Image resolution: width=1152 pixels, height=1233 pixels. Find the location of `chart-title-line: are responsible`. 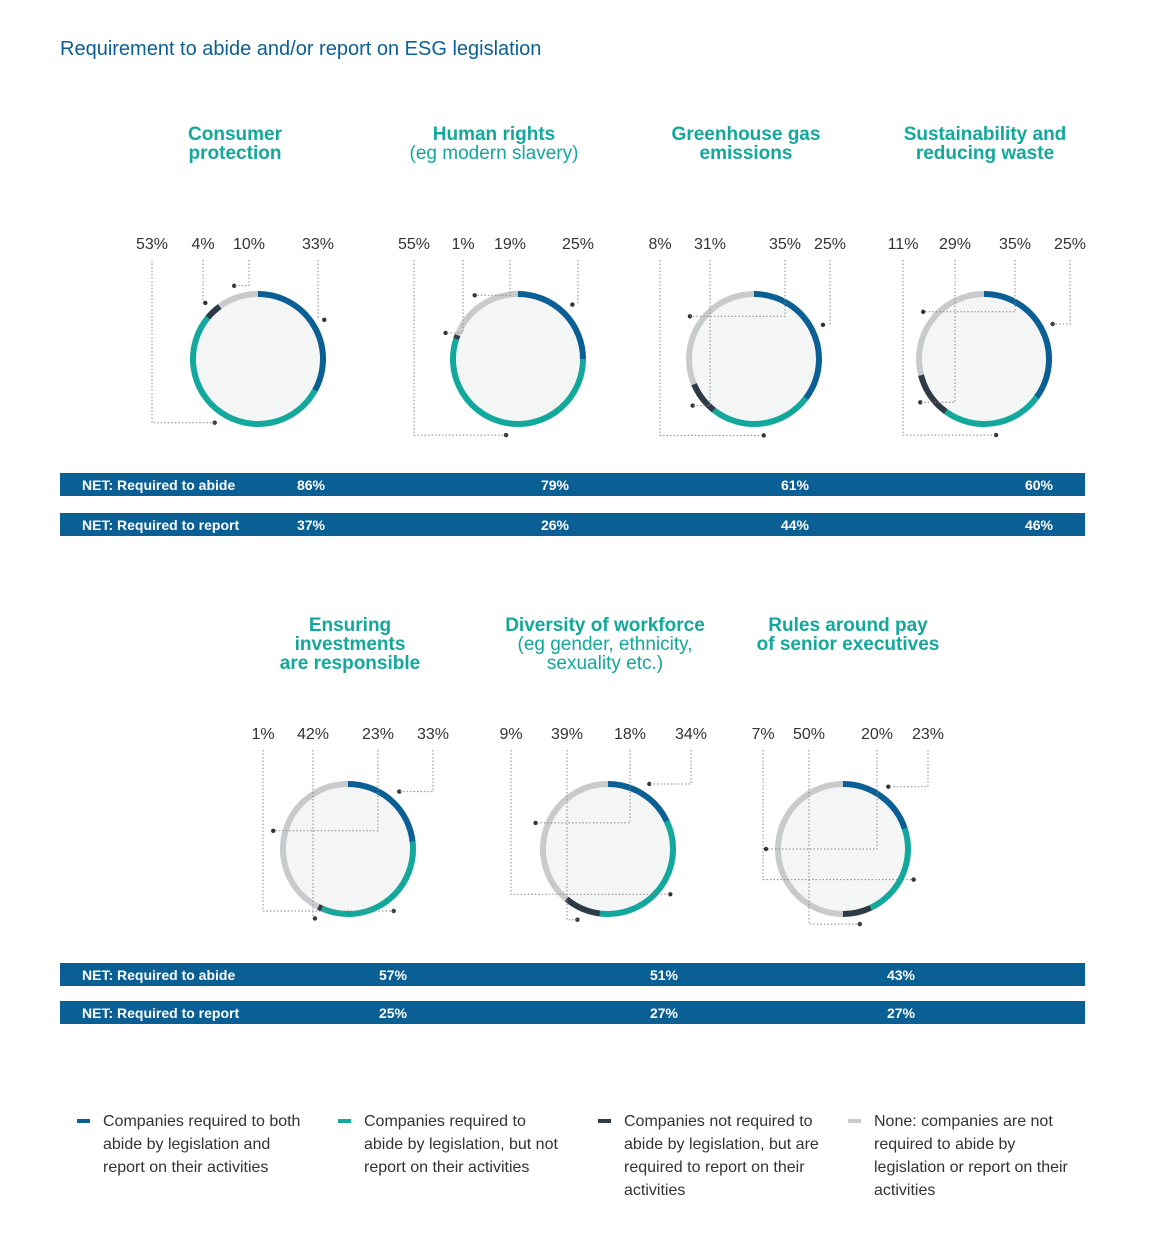

chart-title-line: are responsible is located at coordinates (350, 663).